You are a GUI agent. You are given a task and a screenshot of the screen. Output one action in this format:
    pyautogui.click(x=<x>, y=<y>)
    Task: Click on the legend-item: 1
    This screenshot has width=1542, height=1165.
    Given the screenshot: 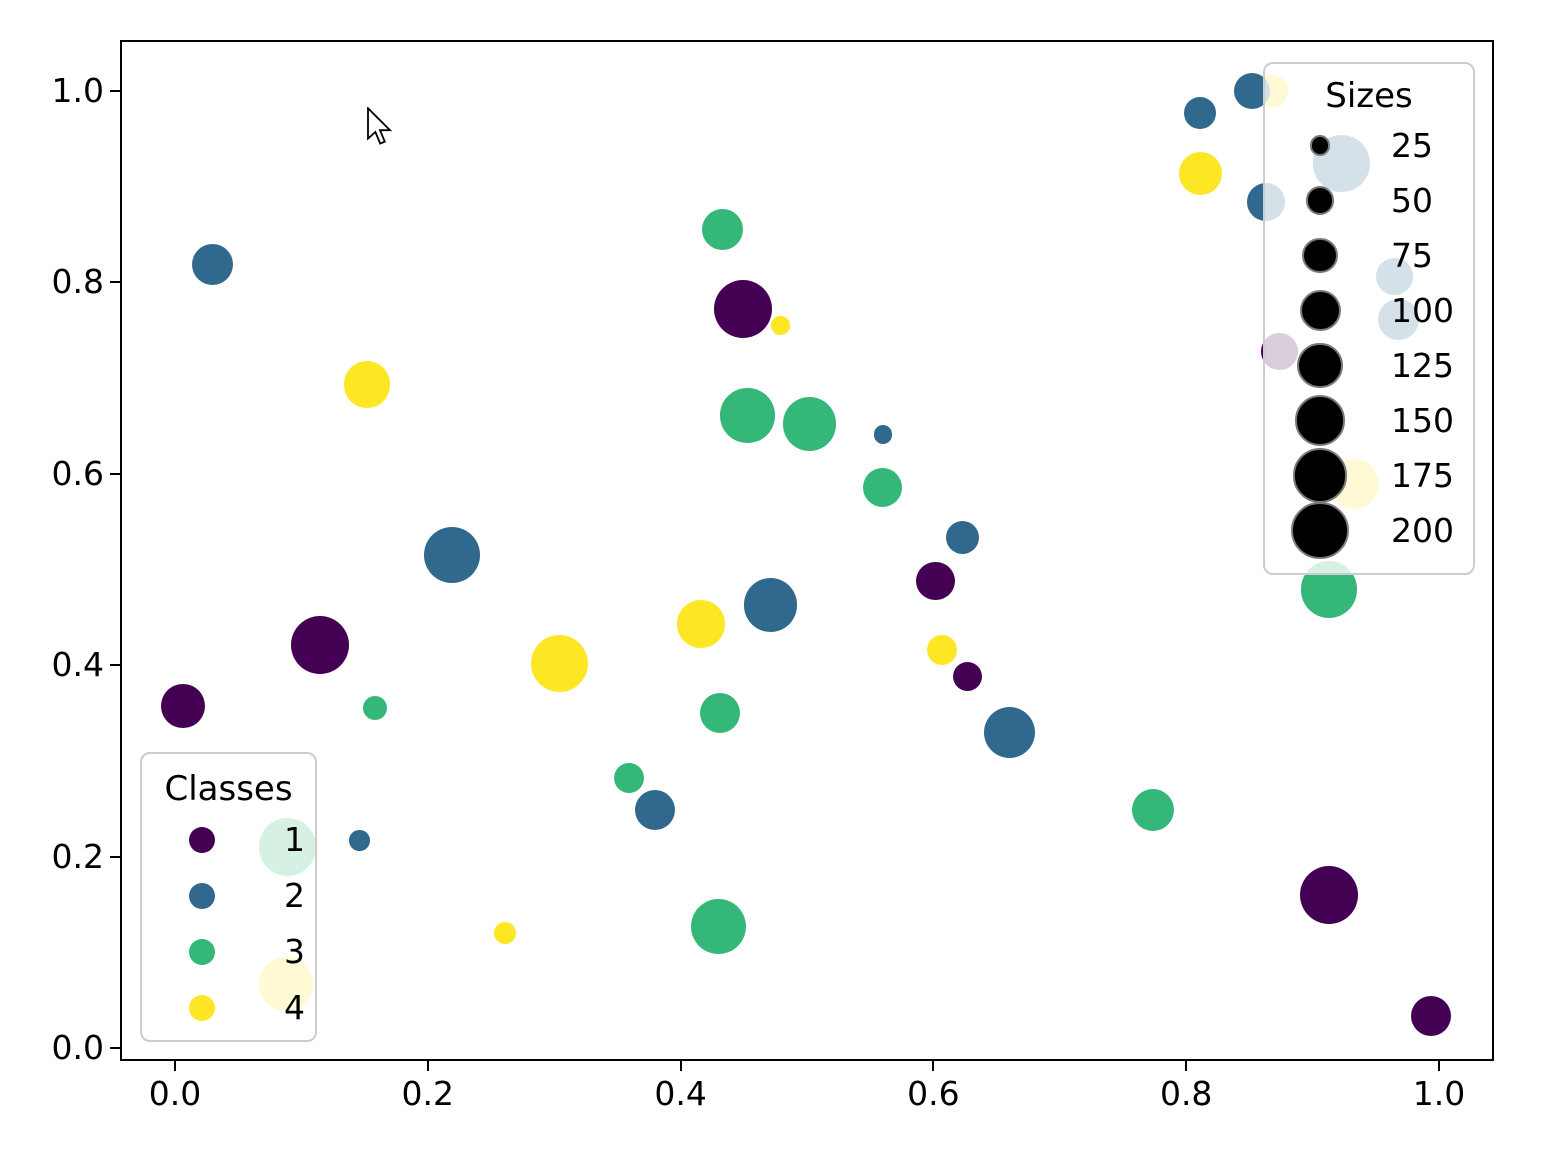 What is the action you would take?
    pyautogui.click(x=228, y=840)
    